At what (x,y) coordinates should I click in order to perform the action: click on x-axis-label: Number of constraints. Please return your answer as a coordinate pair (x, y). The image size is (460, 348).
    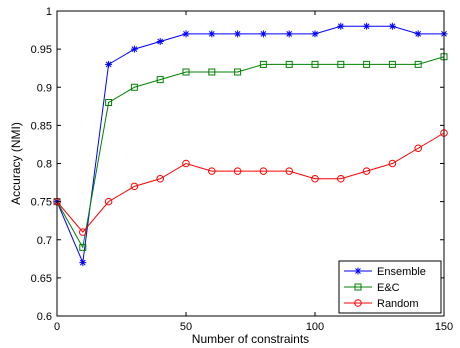
    Looking at the image, I should click on (250, 339).